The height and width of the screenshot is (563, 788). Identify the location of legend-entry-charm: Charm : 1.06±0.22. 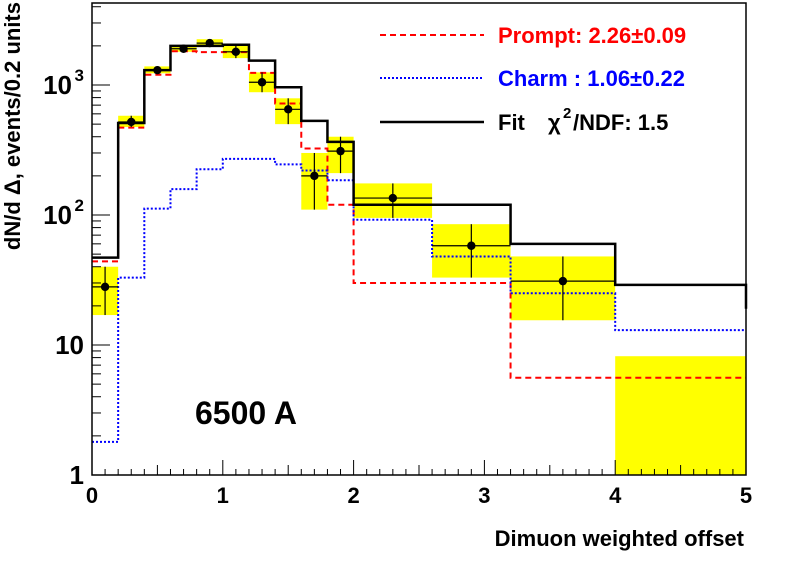
(532, 78).